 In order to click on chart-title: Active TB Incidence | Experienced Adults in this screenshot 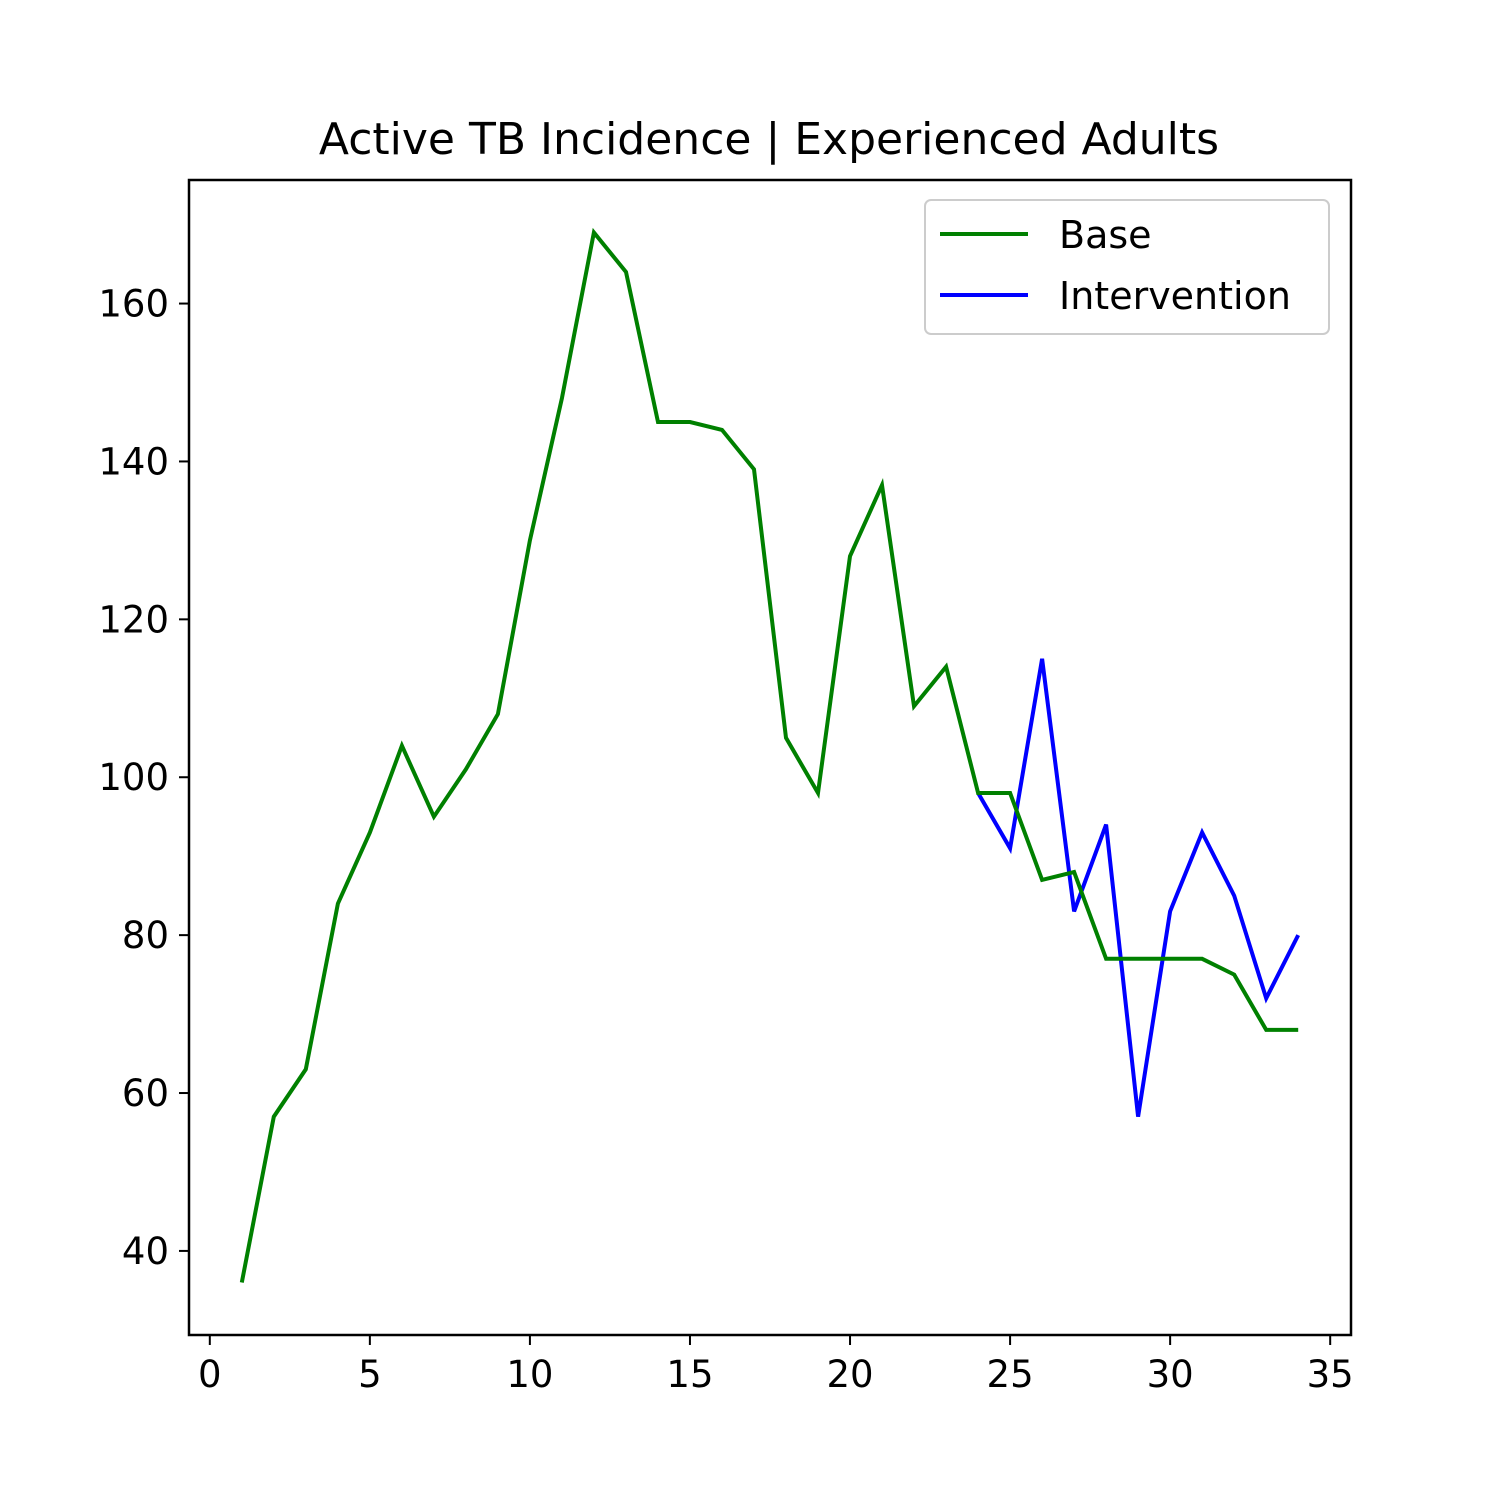, I will do `click(769, 139)`.